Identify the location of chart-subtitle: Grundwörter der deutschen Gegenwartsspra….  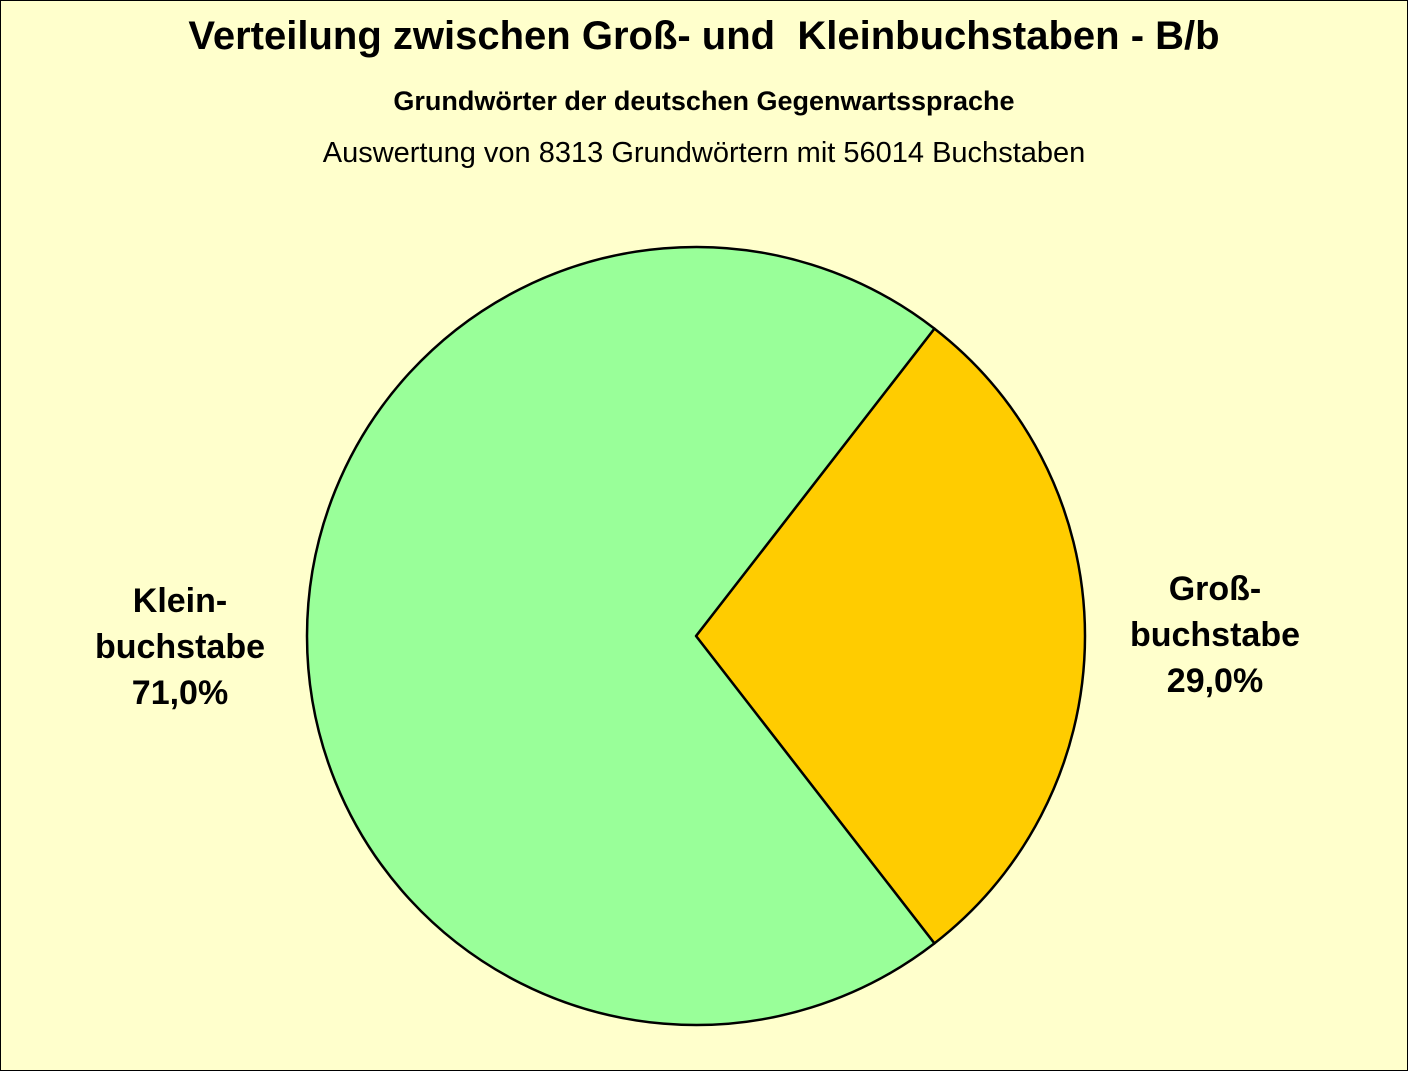
(704, 101).